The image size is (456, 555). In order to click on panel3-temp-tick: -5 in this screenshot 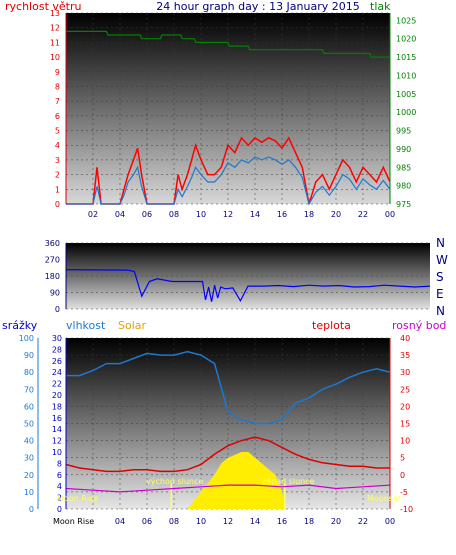, I will do `click(404, 492)`.